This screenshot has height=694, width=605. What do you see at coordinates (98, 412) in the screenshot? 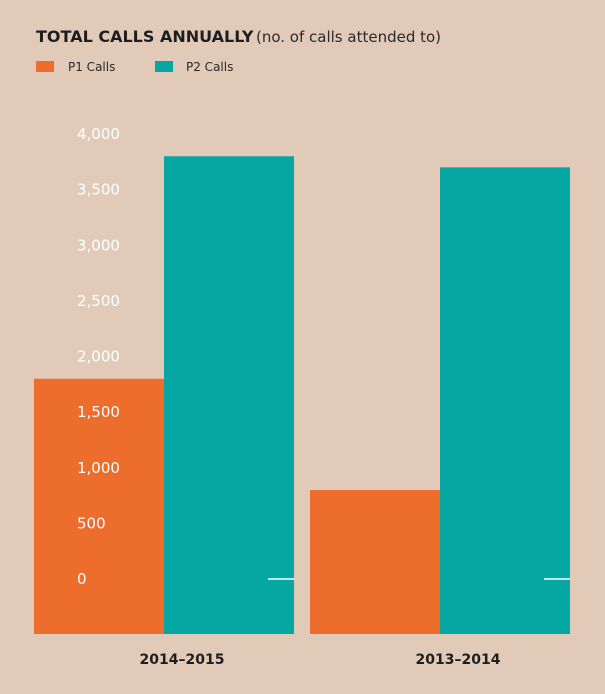
I see `y-tick-label: 1,500` at bounding box center [98, 412].